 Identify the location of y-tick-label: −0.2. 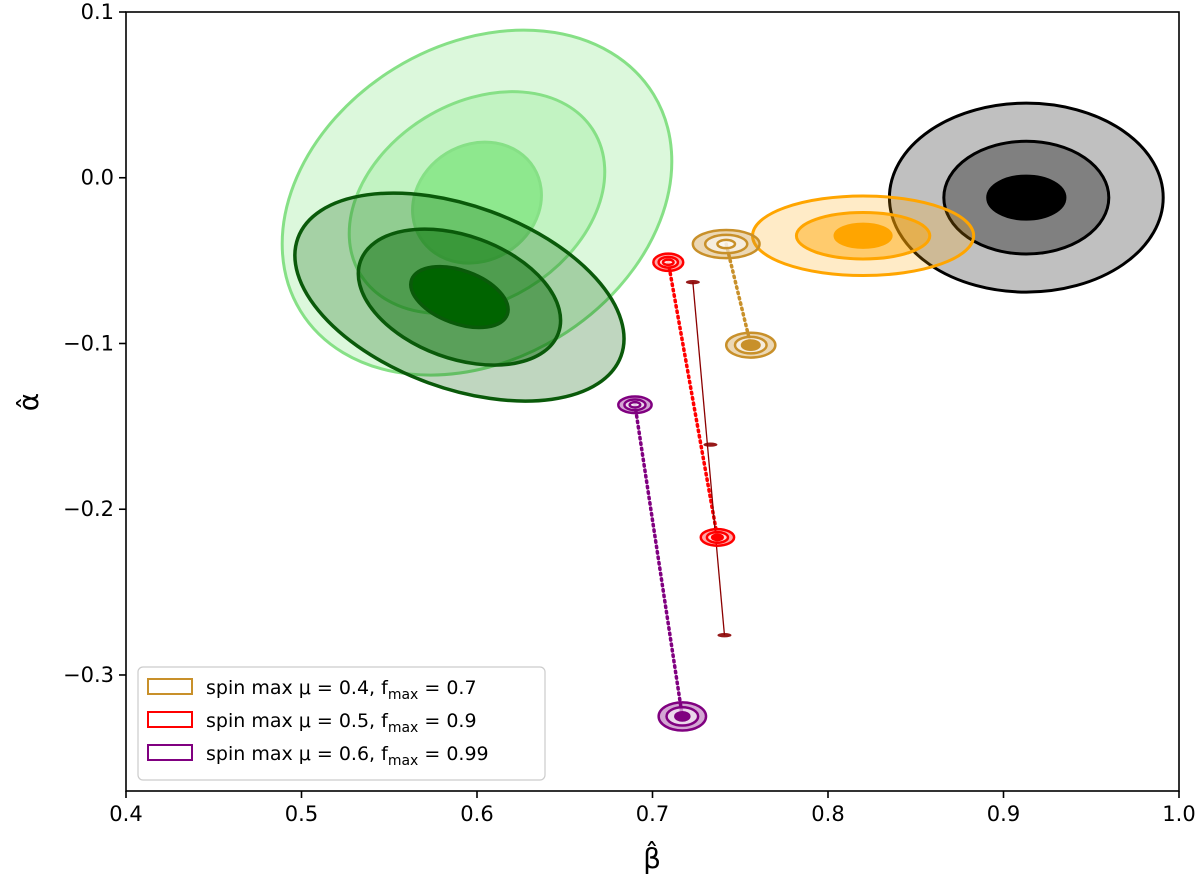
(88, 509).